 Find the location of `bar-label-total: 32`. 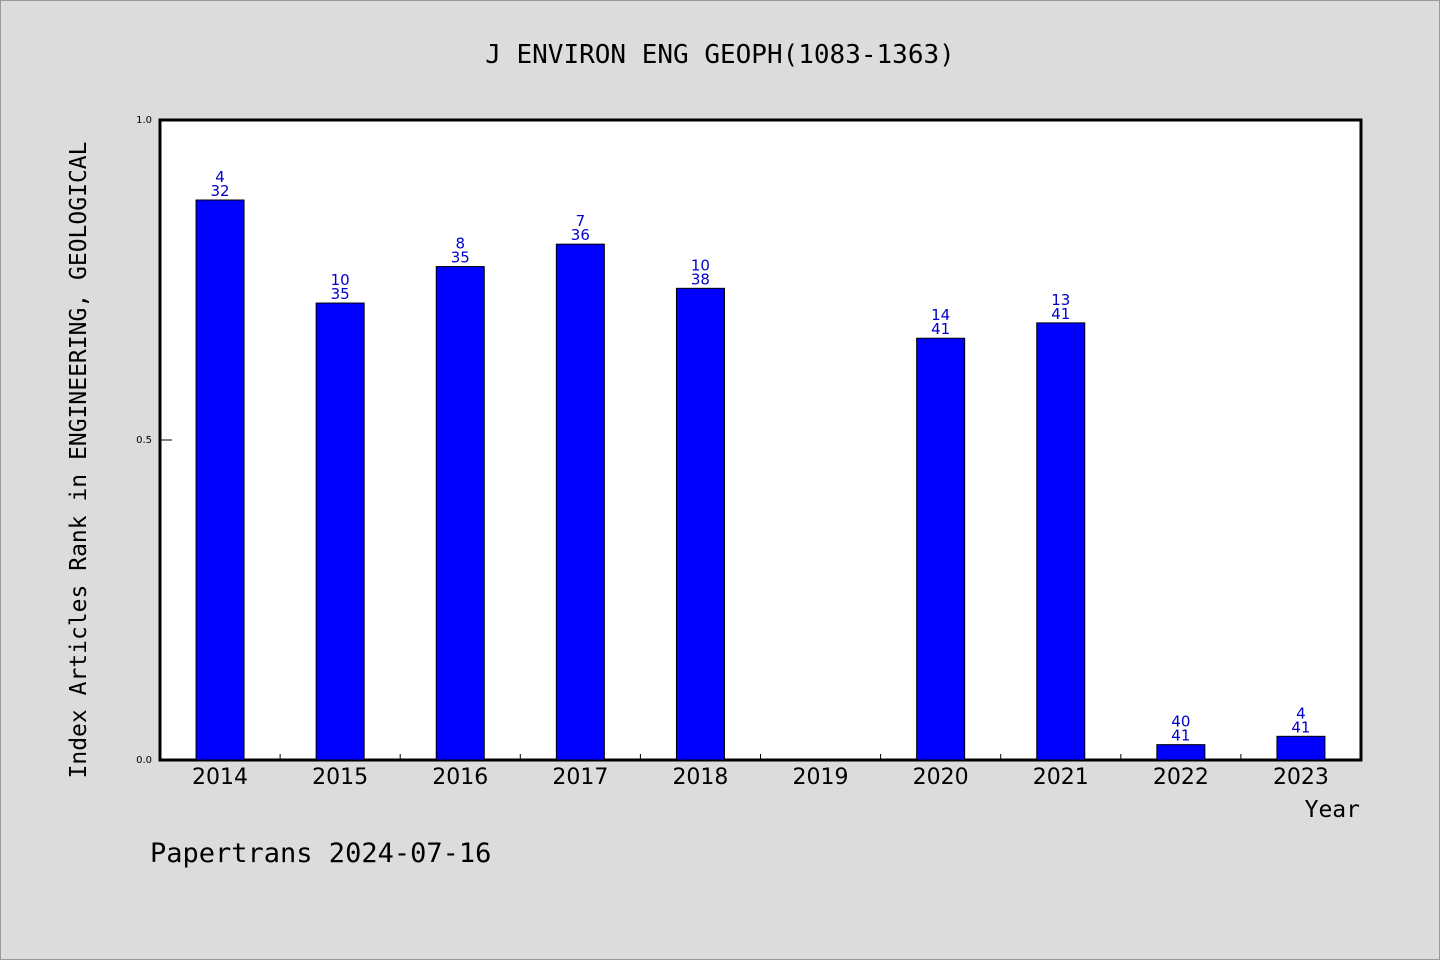

bar-label-total: 32 is located at coordinates (220, 191).